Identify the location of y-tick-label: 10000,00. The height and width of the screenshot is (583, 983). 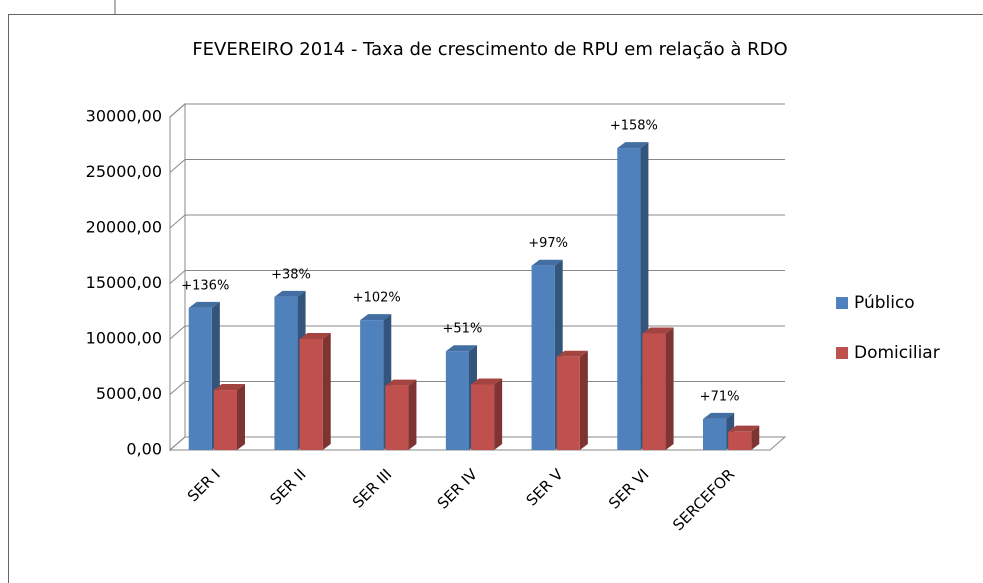
(124, 338).